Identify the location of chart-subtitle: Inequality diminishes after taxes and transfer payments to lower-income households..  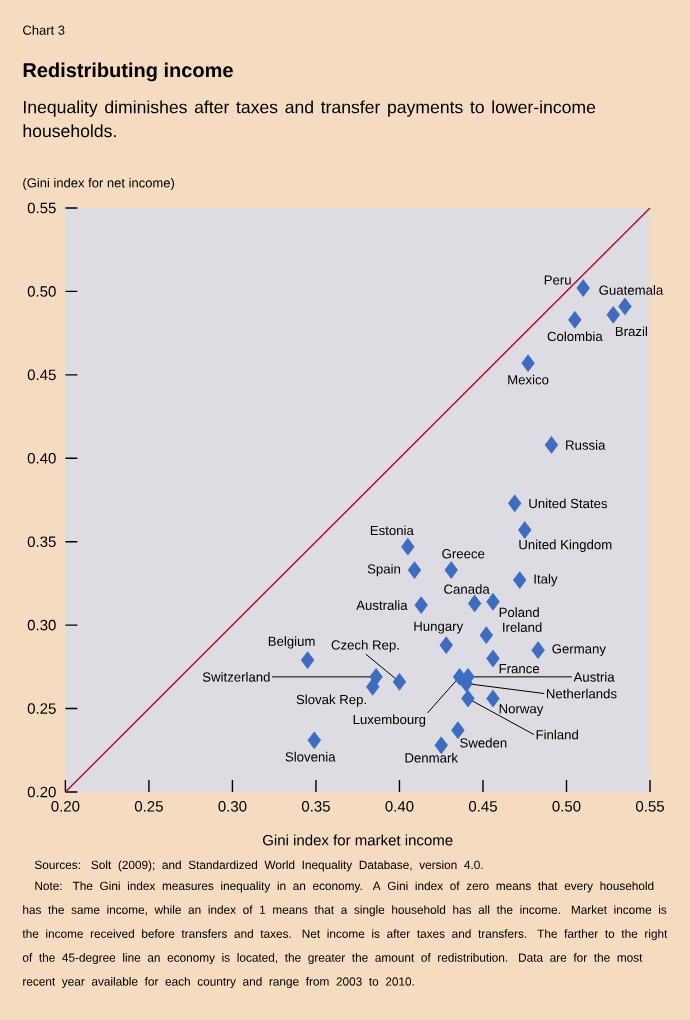
(309, 119).